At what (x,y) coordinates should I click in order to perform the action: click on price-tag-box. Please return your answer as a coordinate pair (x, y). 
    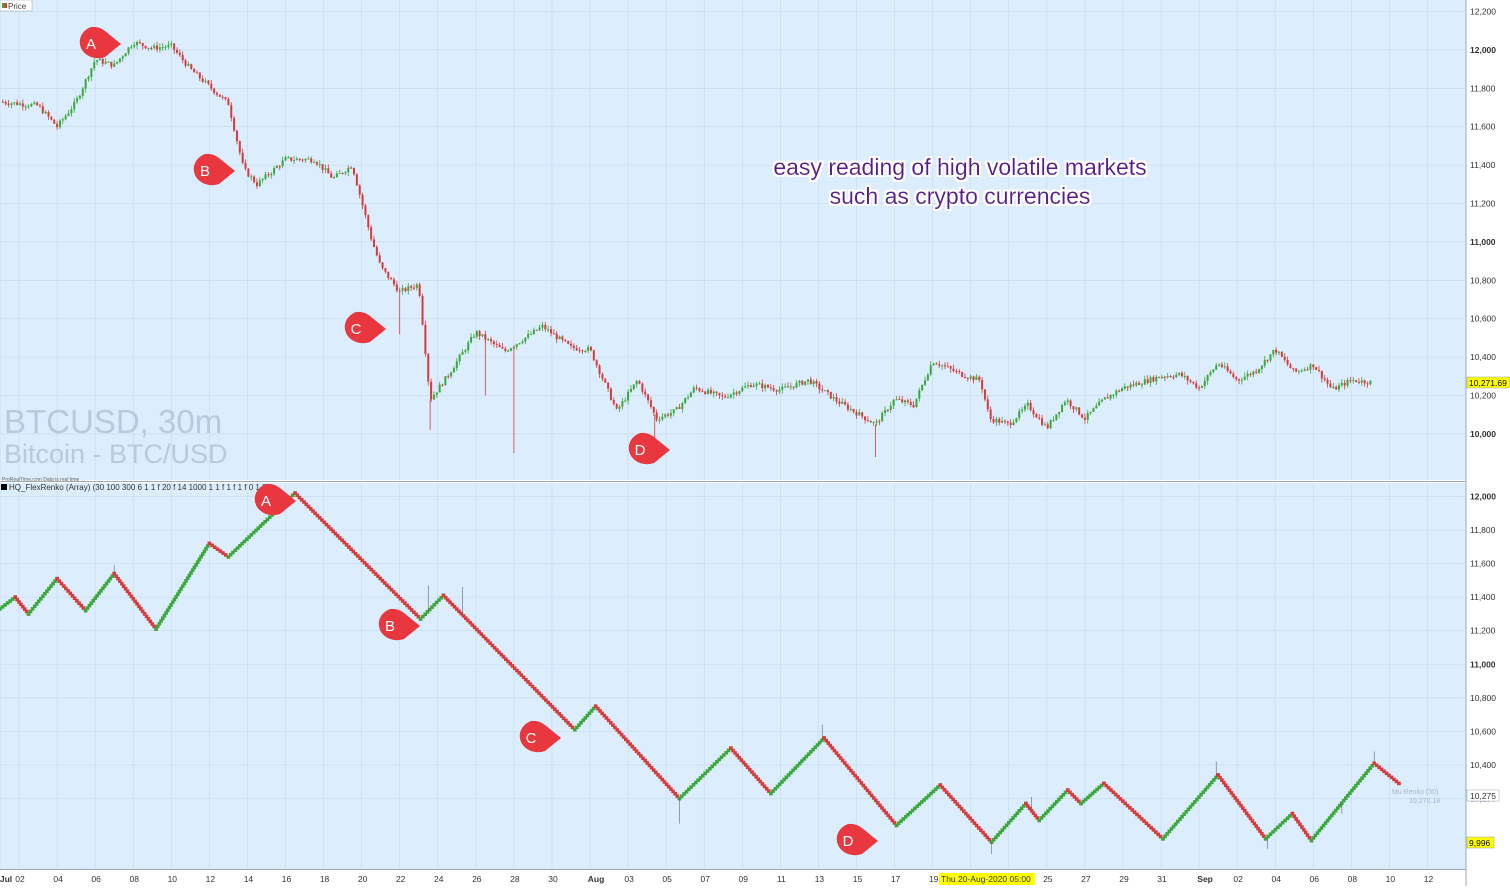
    Looking at the image, I should click on (16, 6).